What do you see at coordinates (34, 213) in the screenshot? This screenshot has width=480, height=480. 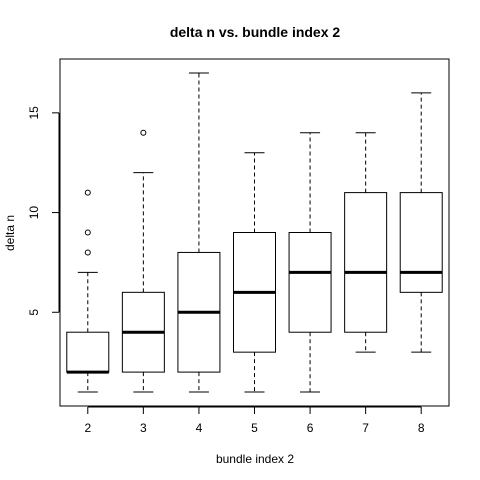 I see `y-tick-label: 10` at bounding box center [34, 213].